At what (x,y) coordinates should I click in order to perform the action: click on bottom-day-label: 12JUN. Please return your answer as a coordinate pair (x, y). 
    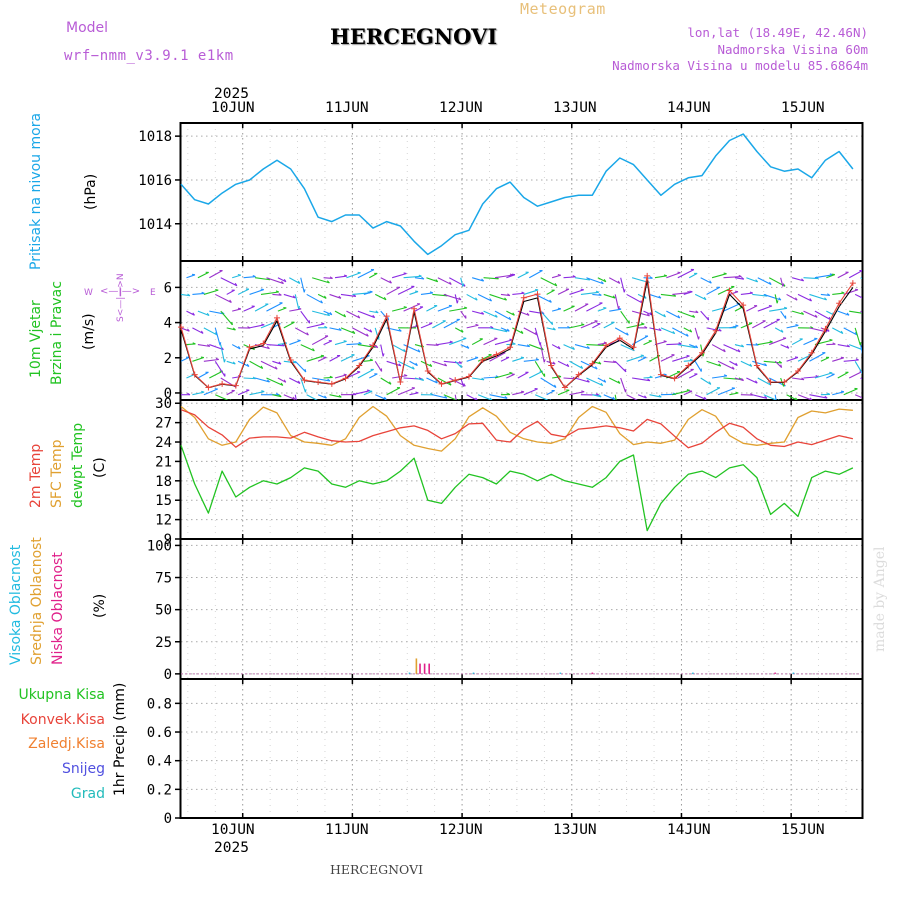
    Looking at the image, I should click on (461, 830).